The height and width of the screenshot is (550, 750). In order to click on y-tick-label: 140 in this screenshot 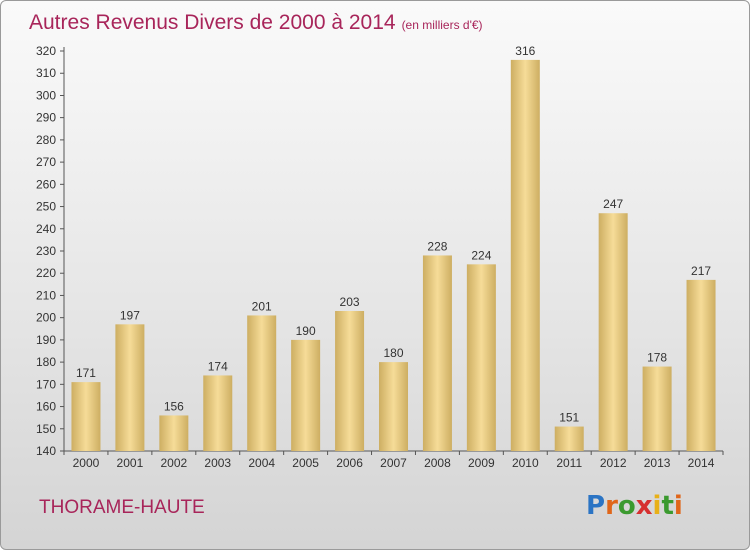, I will do `click(46, 451)`.